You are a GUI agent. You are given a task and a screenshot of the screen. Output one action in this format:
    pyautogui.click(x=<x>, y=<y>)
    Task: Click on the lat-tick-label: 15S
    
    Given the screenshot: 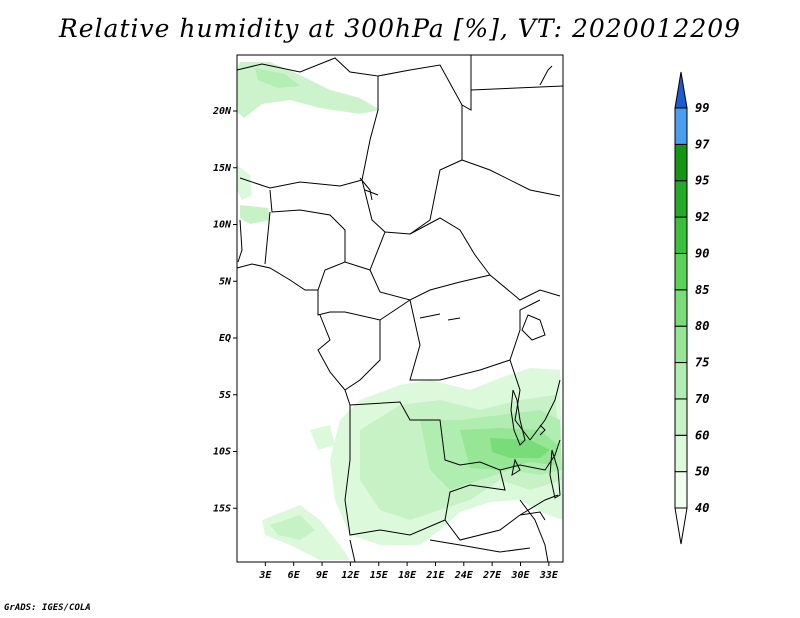 What is the action you would take?
    pyautogui.click(x=222, y=508)
    